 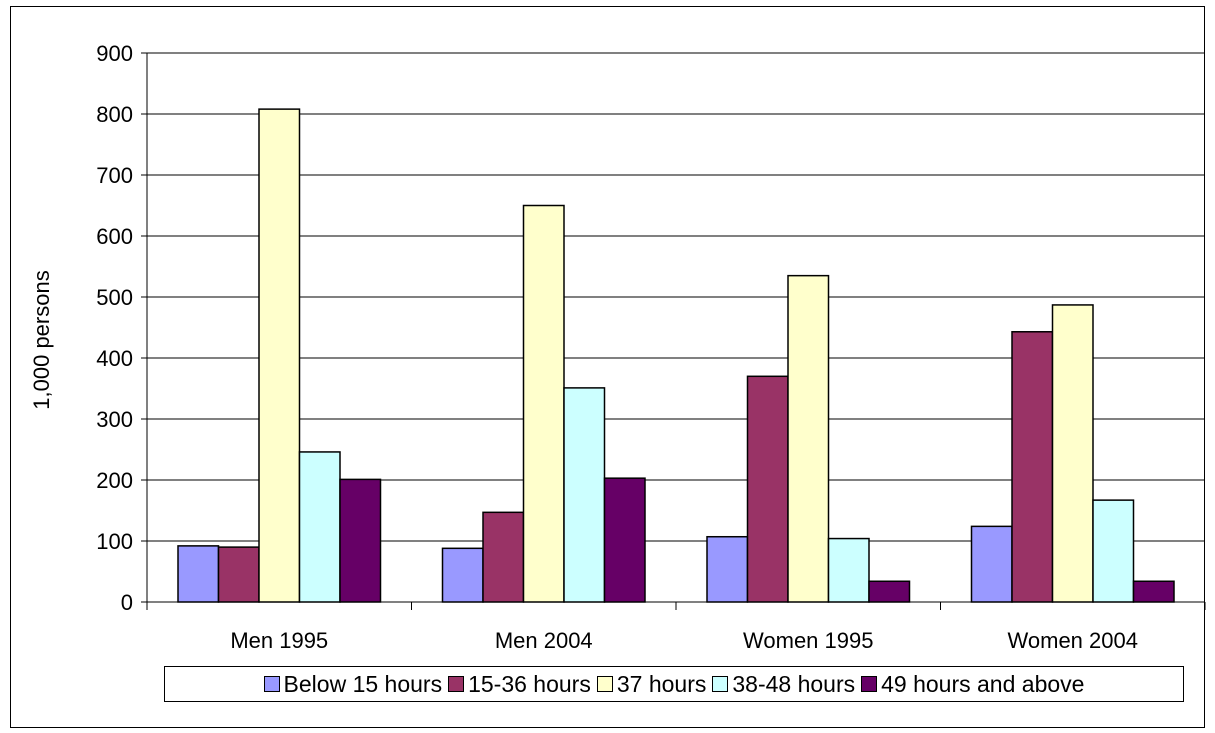 What do you see at coordinates (114, 236) in the screenshot?
I see `y-tick-label: 600` at bounding box center [114, 236].